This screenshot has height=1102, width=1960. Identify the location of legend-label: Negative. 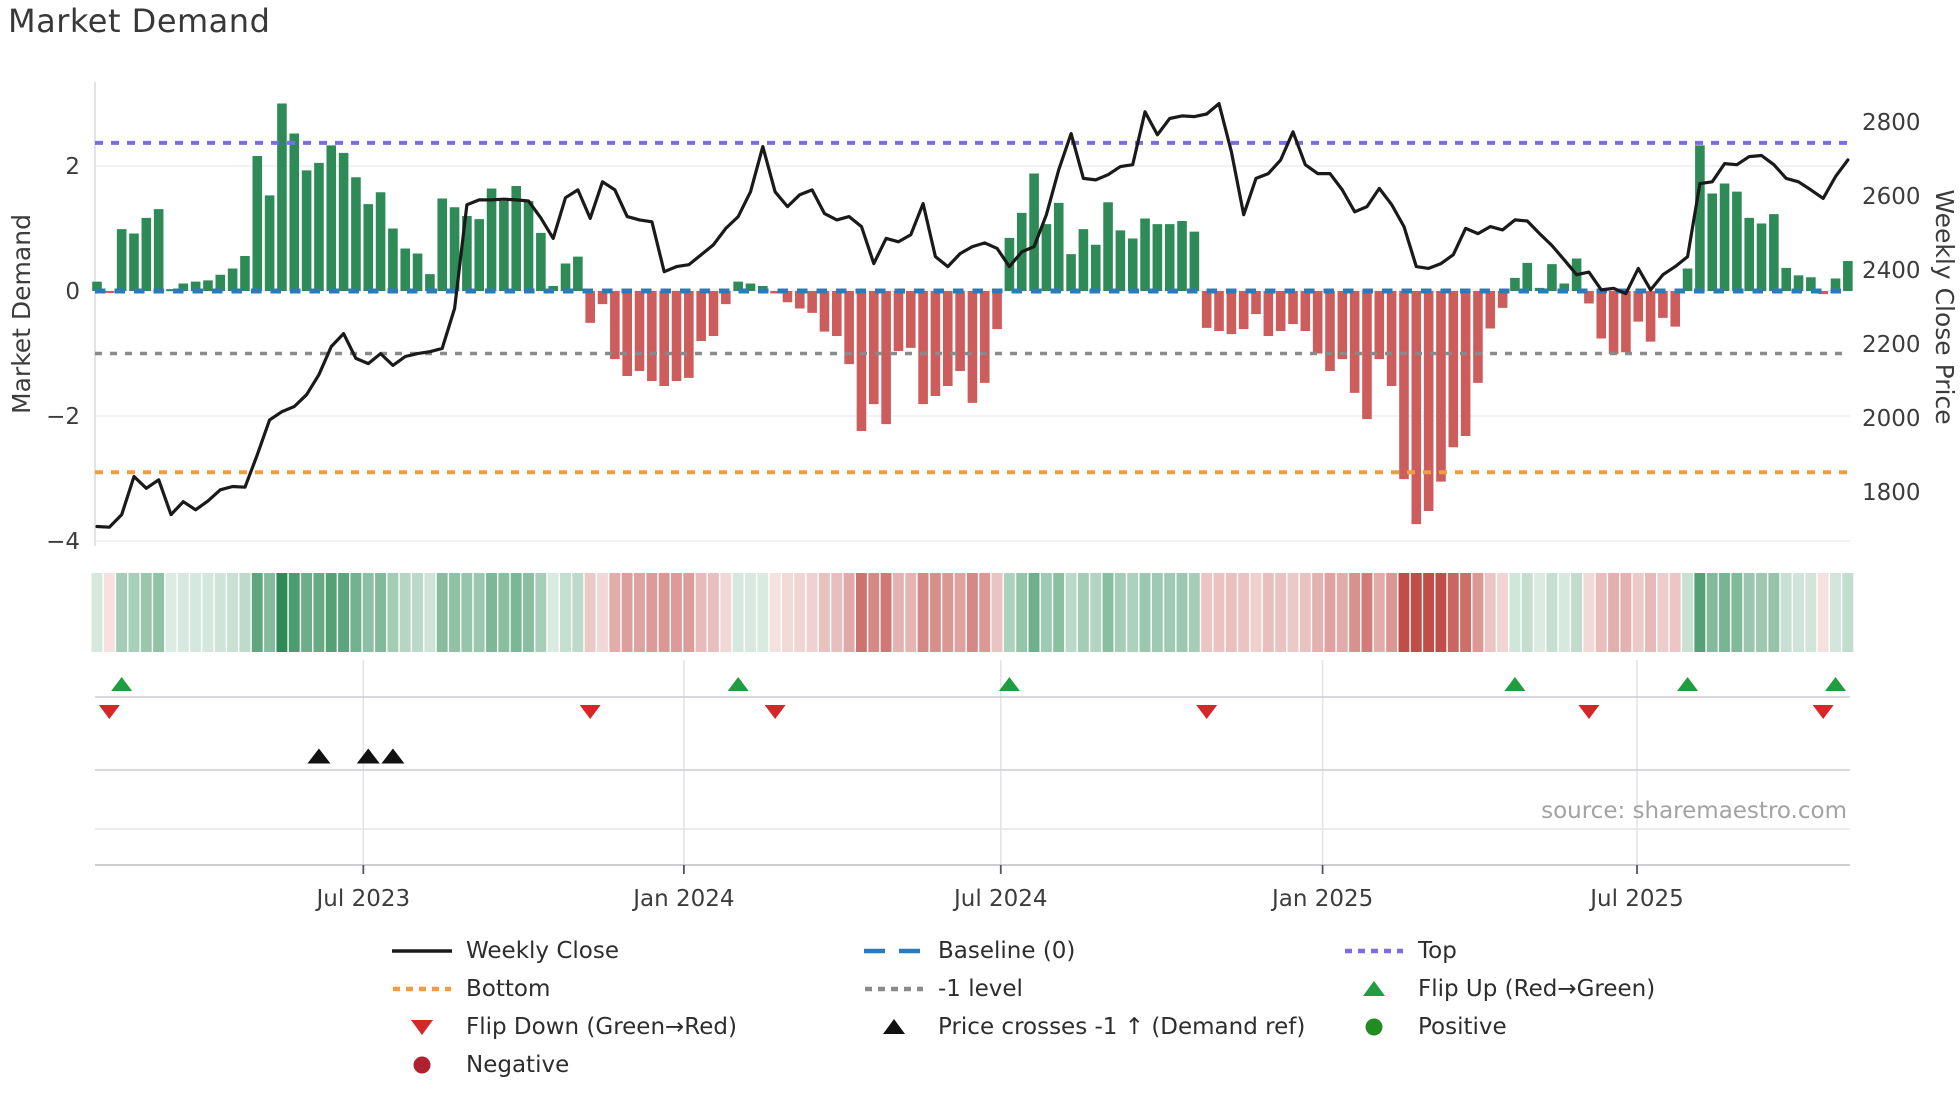
(518, 1065).